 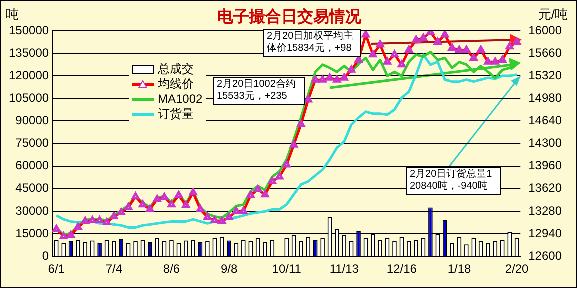 I want to click on y2-tick-label: 16000, so click(x=545, y=30).